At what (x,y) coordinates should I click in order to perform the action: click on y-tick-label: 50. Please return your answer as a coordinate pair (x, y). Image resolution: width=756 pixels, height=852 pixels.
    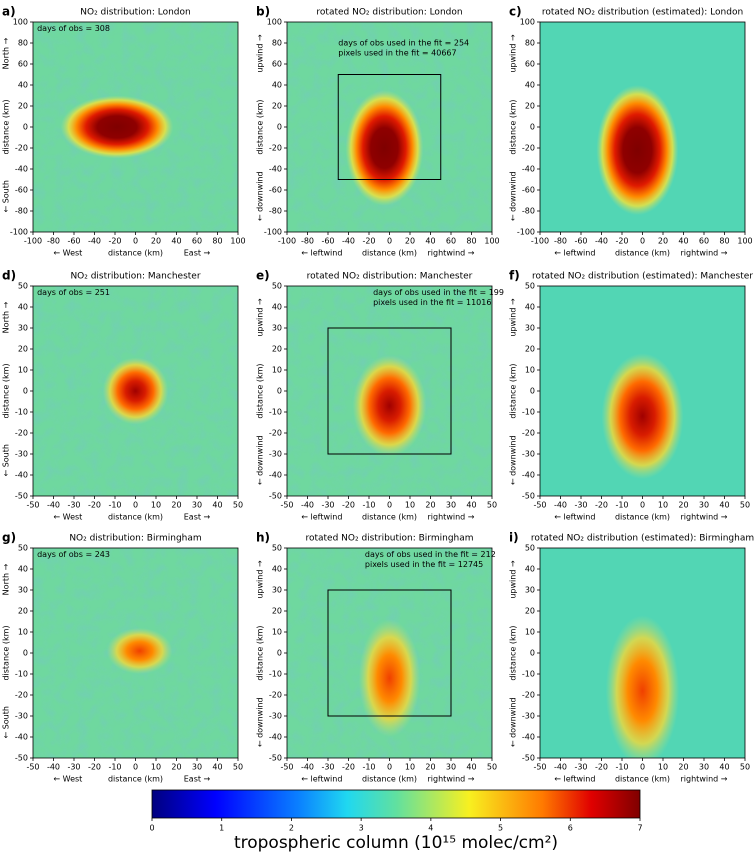
    Looking at the image, I should click on (277, 286).